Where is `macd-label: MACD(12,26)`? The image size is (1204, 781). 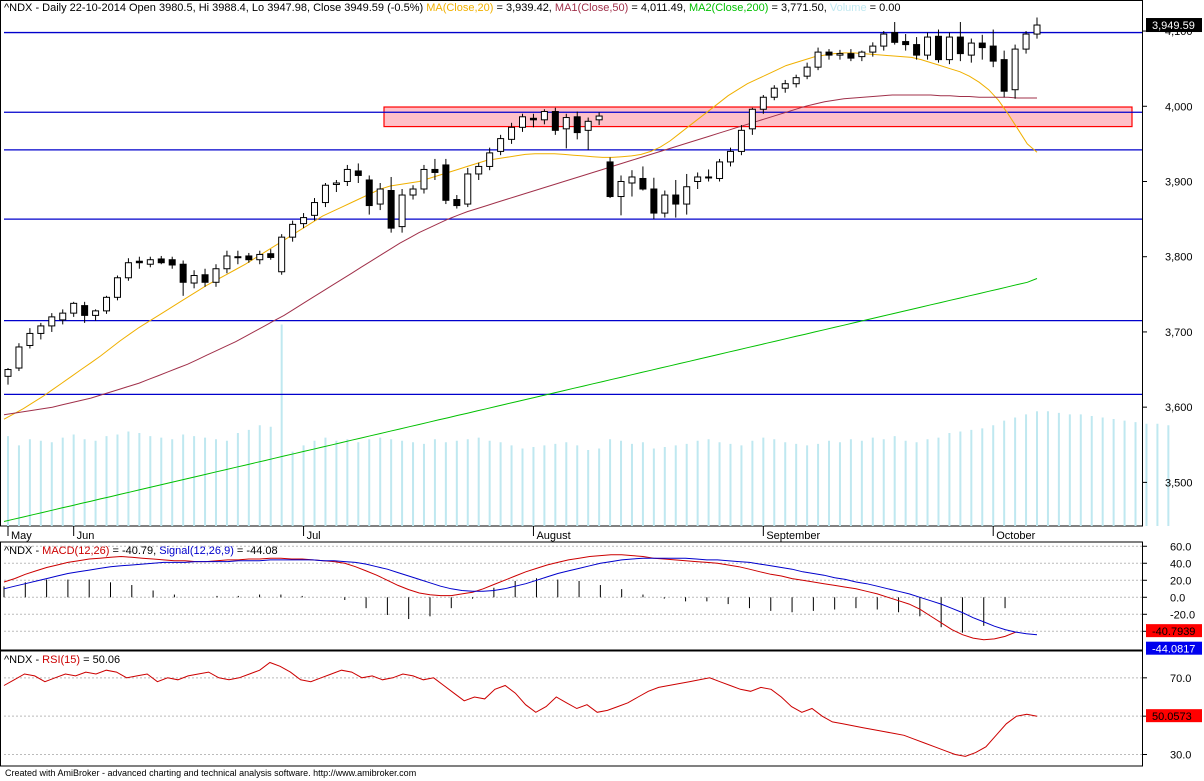
macd-label: MACD(12,26) is located at coordinates (76, 551).